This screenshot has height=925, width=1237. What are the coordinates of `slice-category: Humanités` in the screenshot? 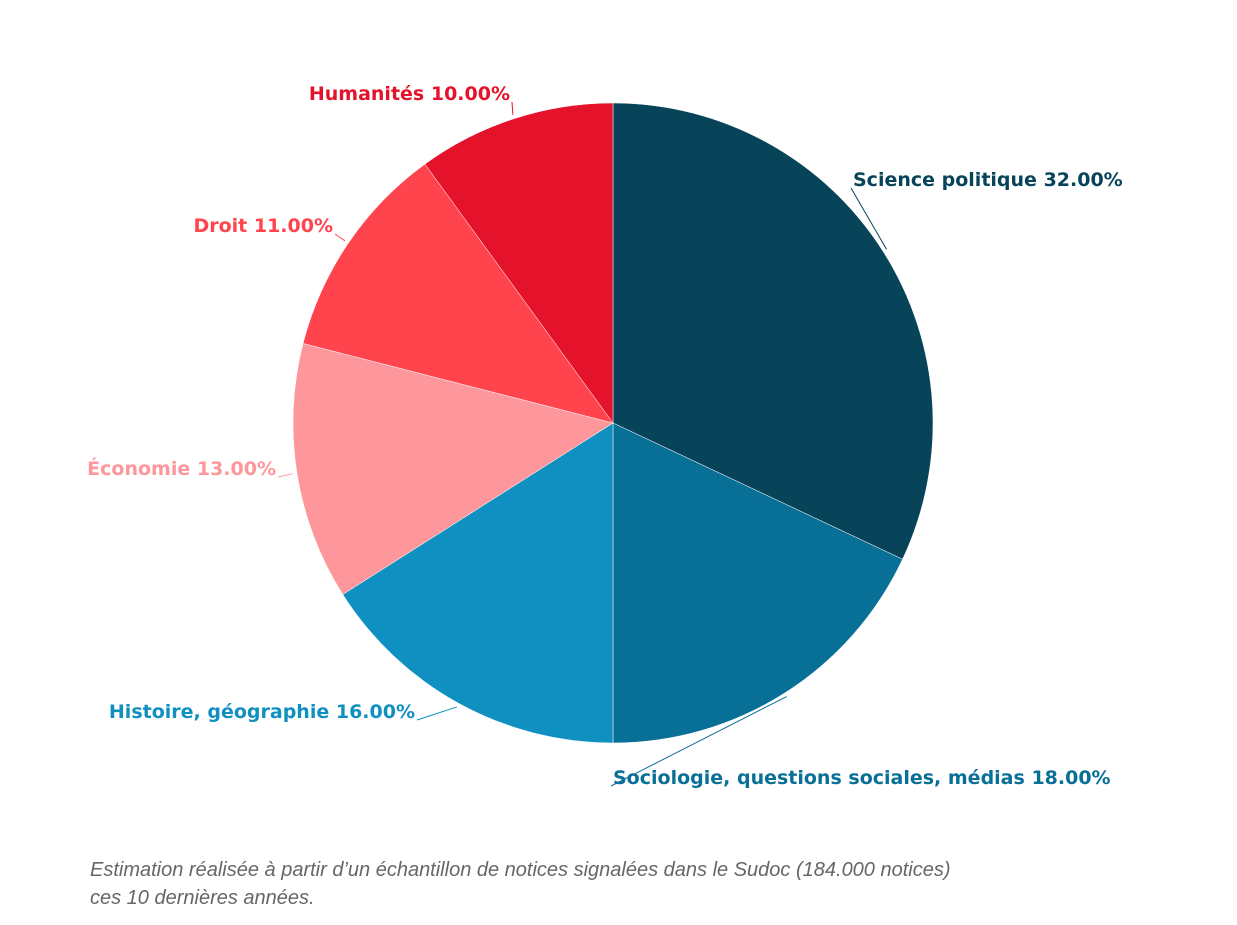 It's located at (366, 94).